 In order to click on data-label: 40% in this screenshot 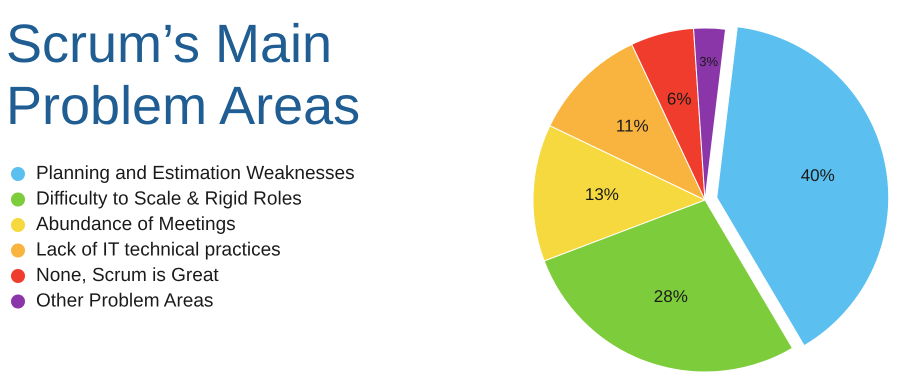, I will do `click(817, 175)`.